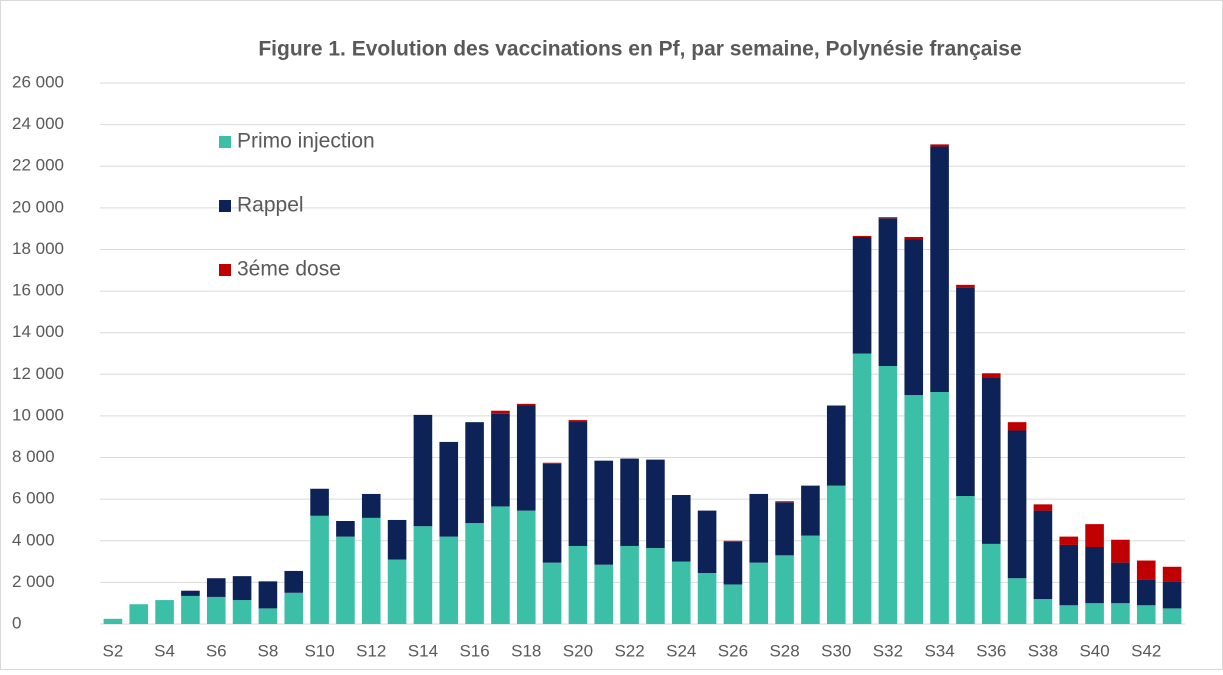 The height and width of the screenshot is (675, 1223). What do you see at coordinates (681, 650) in the screenshot?
I see `x-tick-label: S24` at bounding box center [681, 650].